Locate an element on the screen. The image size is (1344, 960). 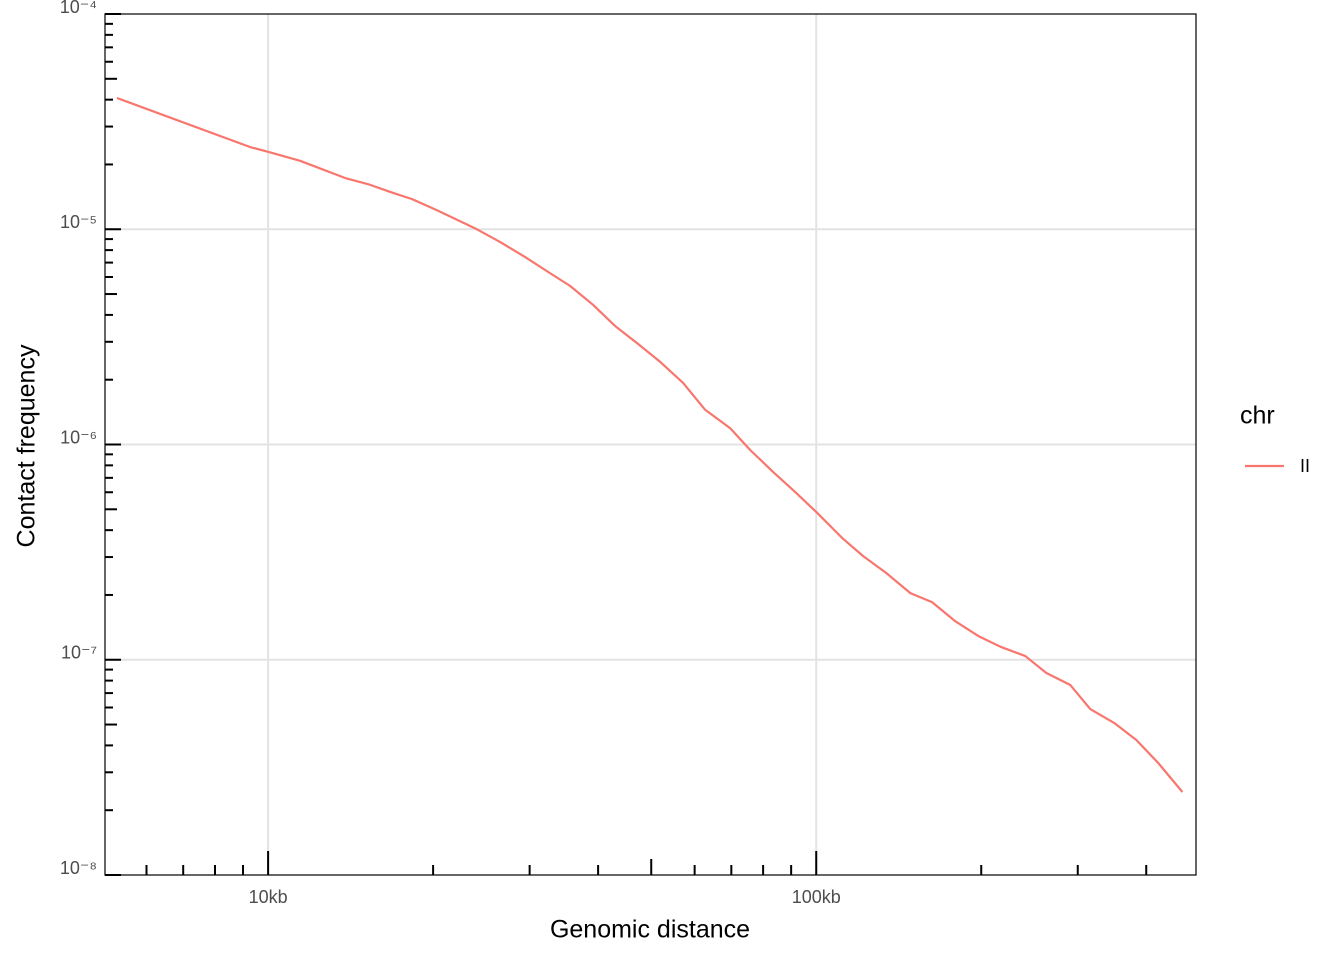
x-tick-label: 10kb is located at coordinates (268, 897).